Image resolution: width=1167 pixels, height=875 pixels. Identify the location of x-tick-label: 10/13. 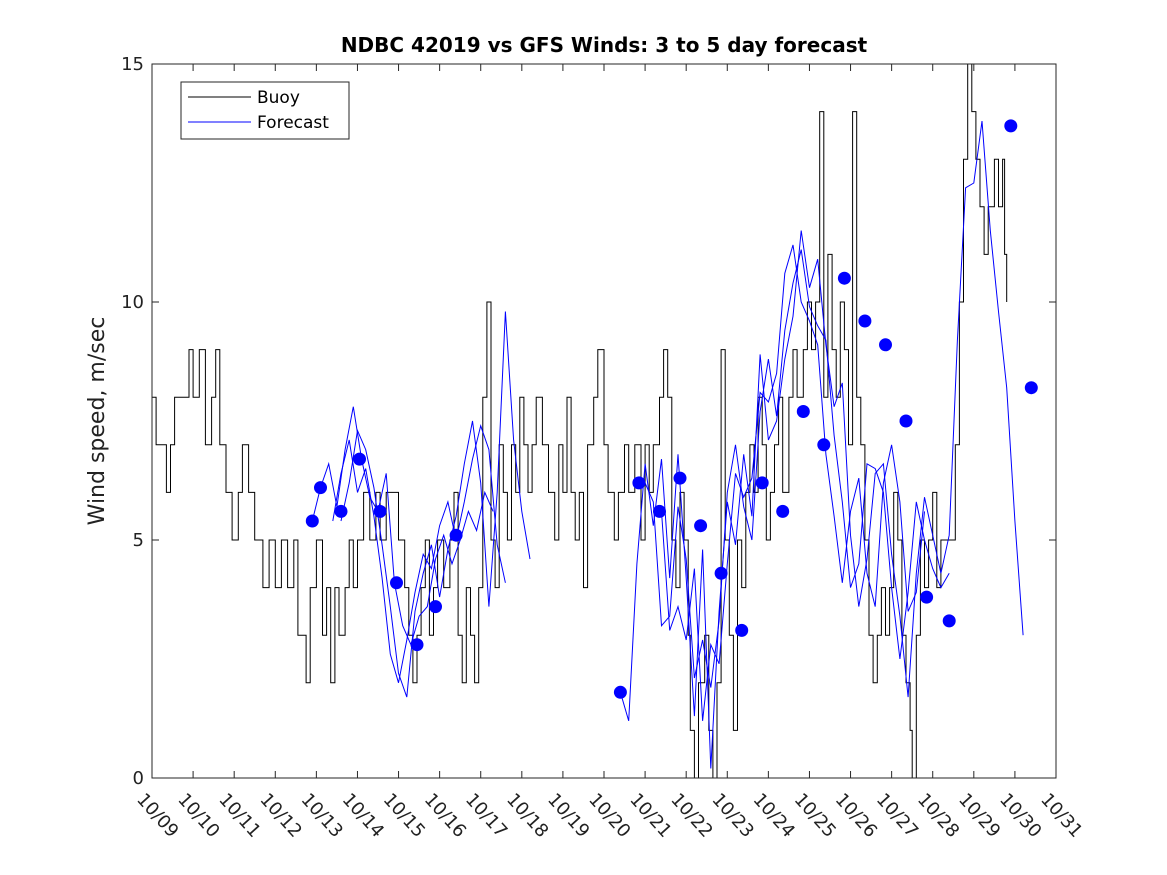
(322, 815).